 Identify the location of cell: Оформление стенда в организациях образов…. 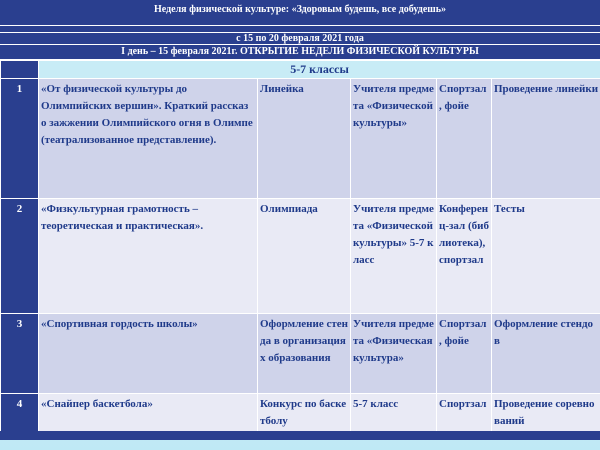
(304, 353).